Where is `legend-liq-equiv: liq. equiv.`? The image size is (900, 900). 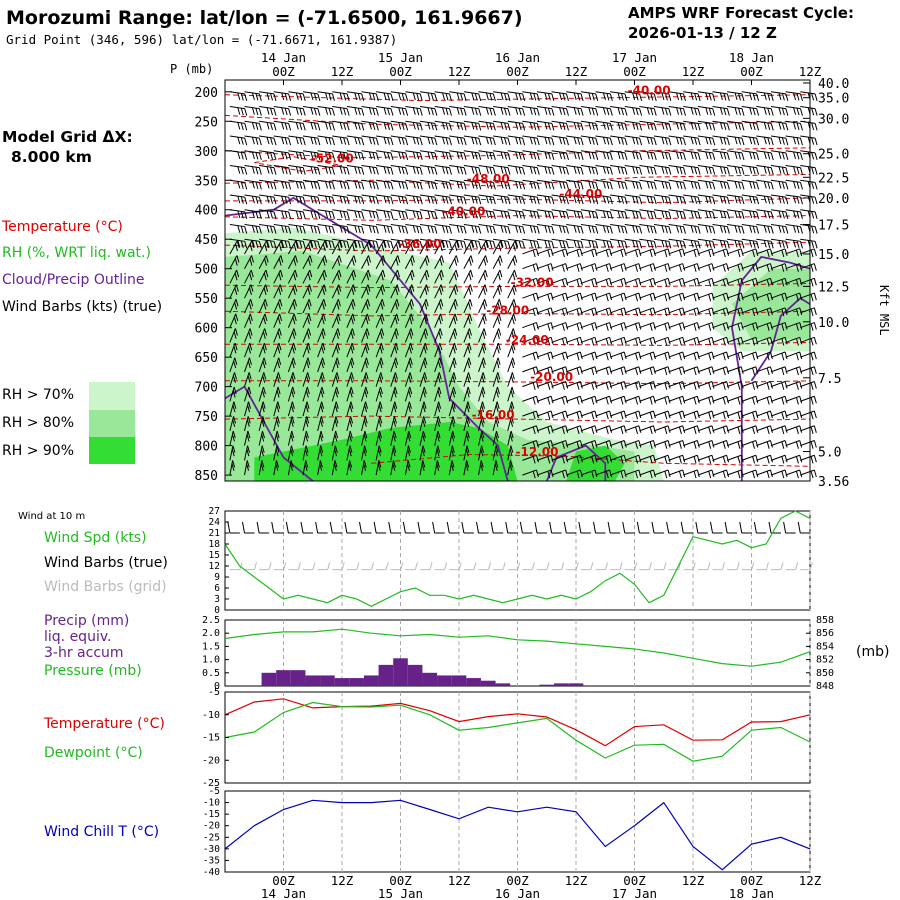 legend-liq-equiv: liq. equiv. is located at coordinates (77, 637).